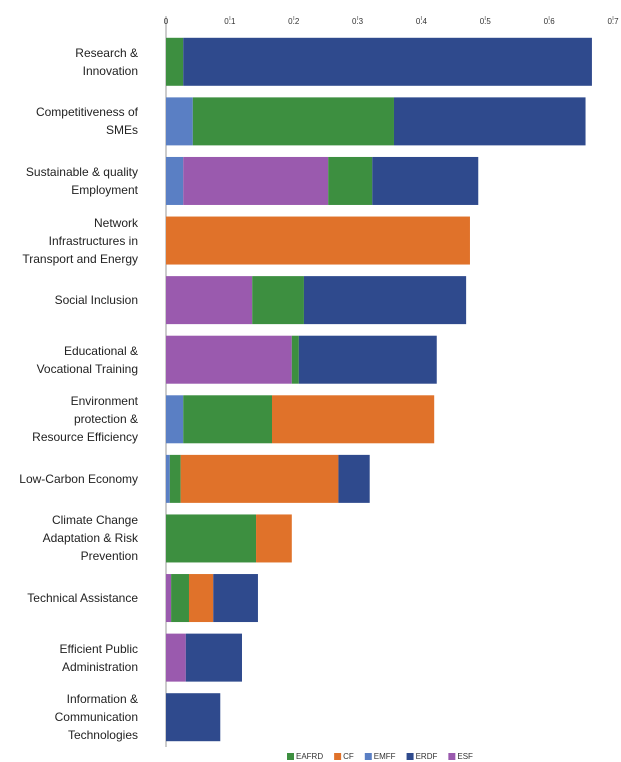 Image resolution: width=621 pixels, height=762 pixels. Describe the element at coordinates (86, 121) in the screenshot. I see `category-label: Competitiveness of SMEs` at that location.